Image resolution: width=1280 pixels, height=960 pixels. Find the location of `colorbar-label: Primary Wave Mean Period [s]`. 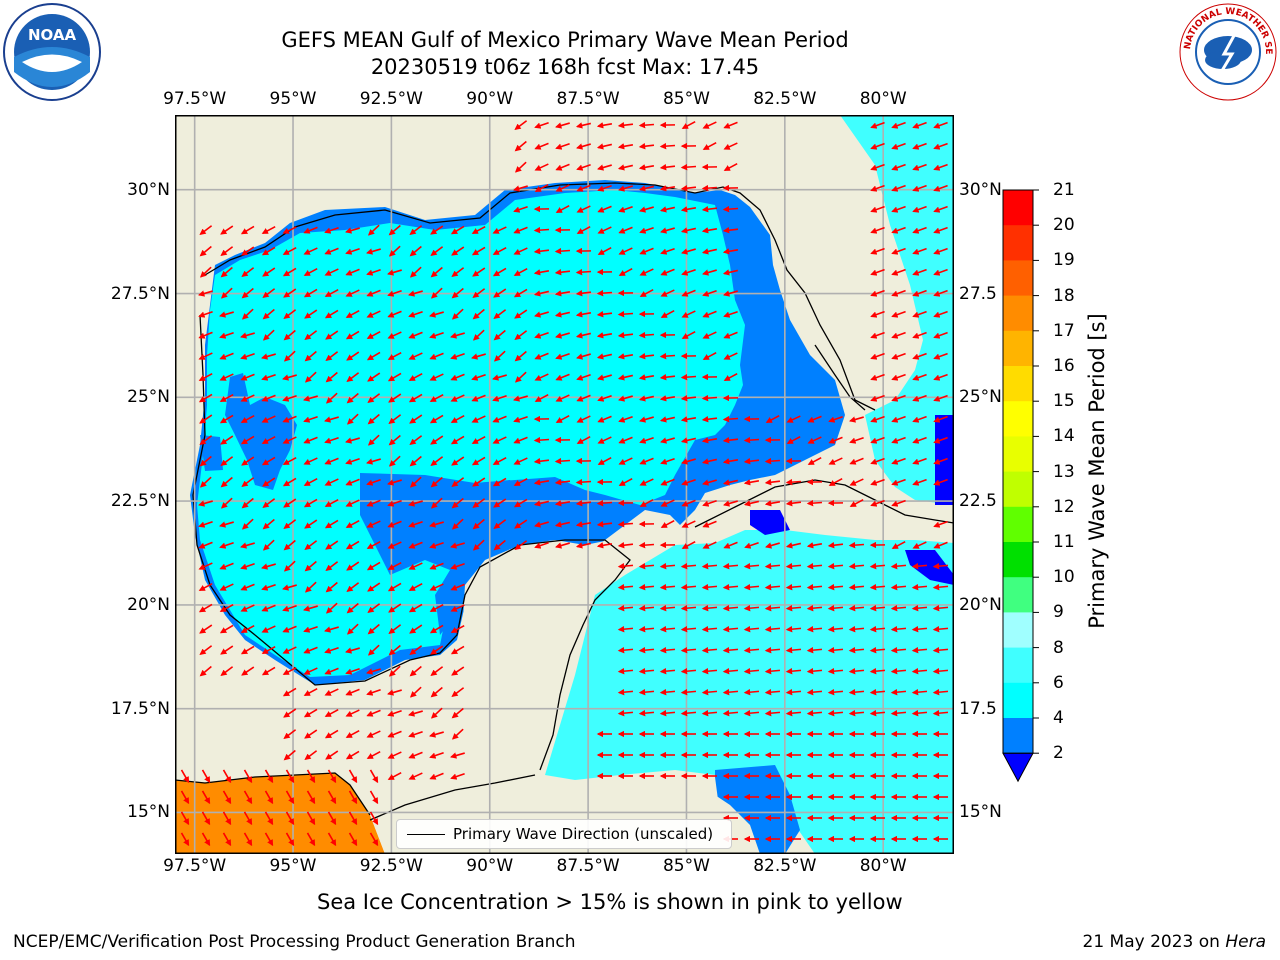

colorbar-label: Primary Wave Mean Period [s] is located at coordinates (1097, 471).